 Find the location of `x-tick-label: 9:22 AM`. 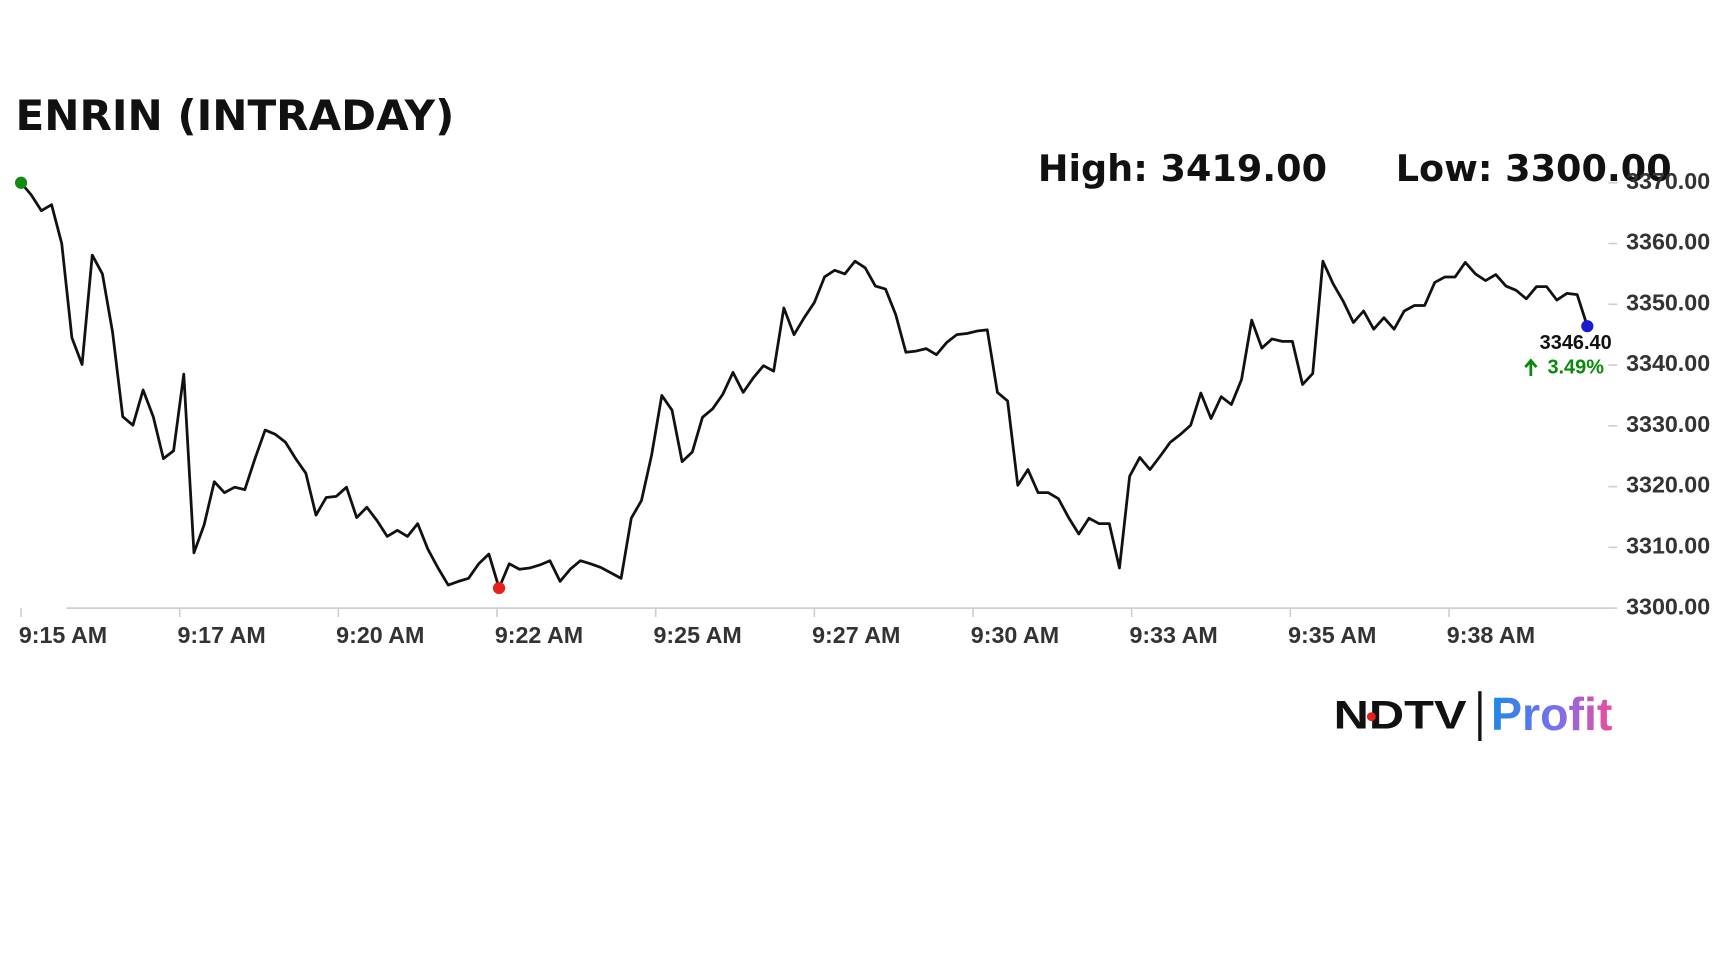

x-tick-label: 9:22 AM is located at coordinates (539, 635).